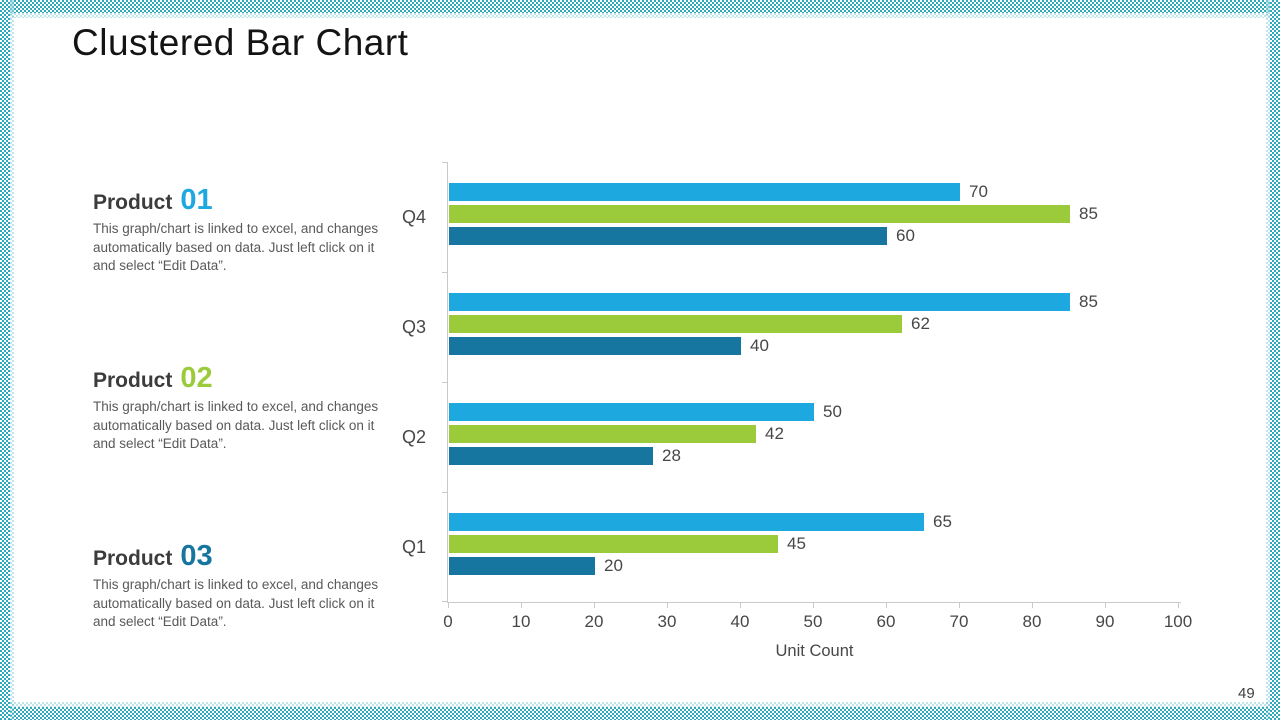  Describe the element at coordinates (594, 621) in the screenshot. I see `x-axis-tick-label-20: 20` at that location.